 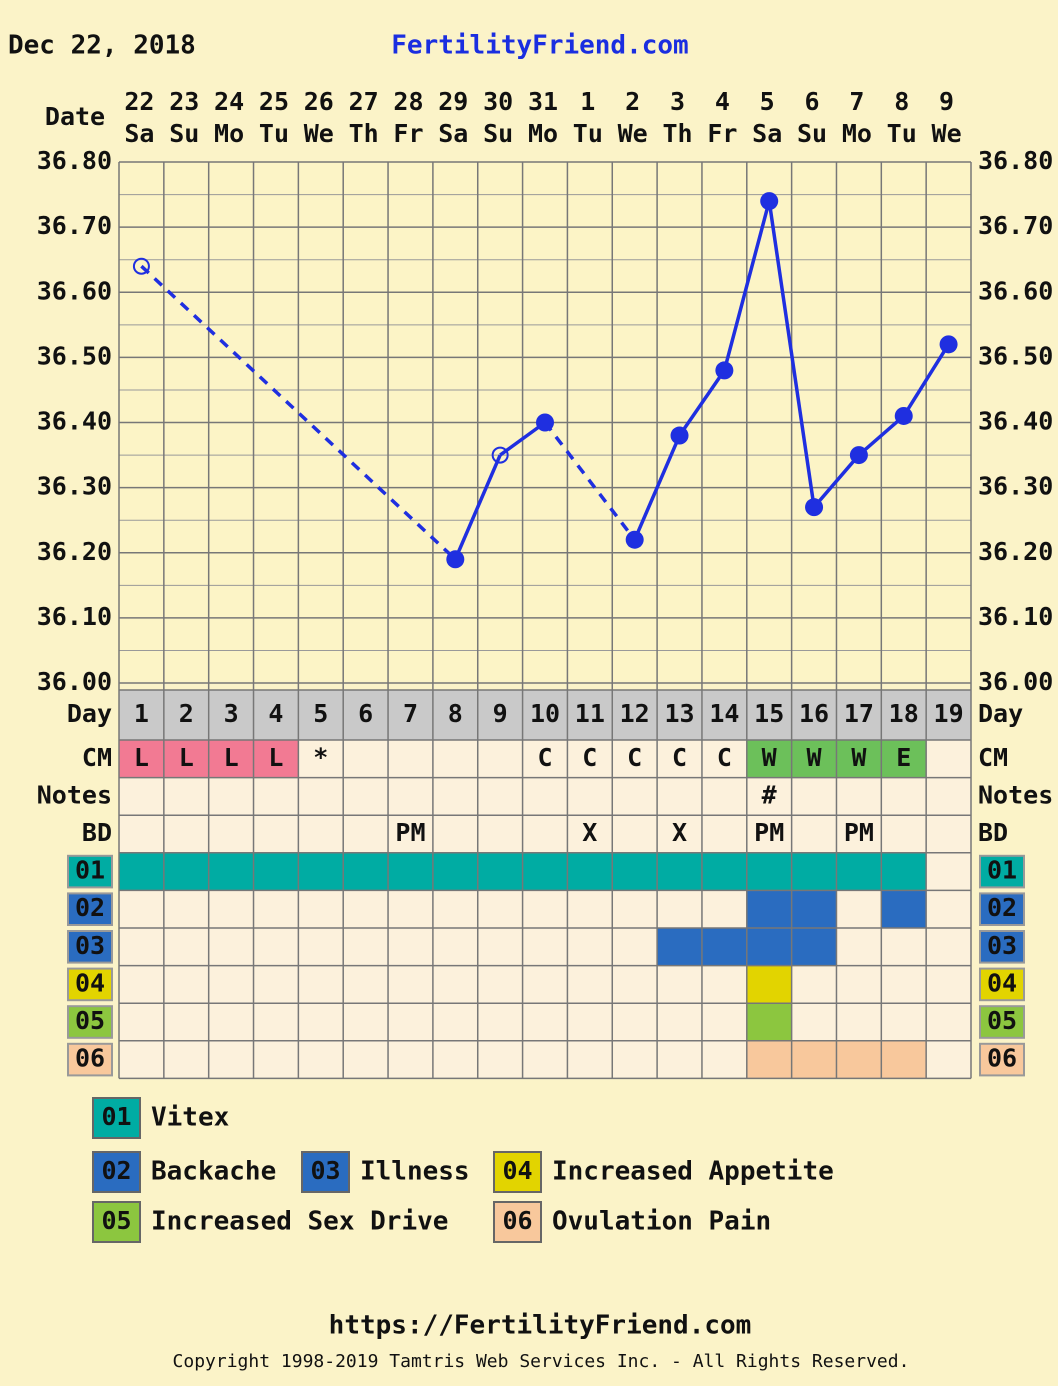 What do you see at coordinates (767, 101) in the screenshot?
I see `date-label: 5` at bounding box center [767, 101].